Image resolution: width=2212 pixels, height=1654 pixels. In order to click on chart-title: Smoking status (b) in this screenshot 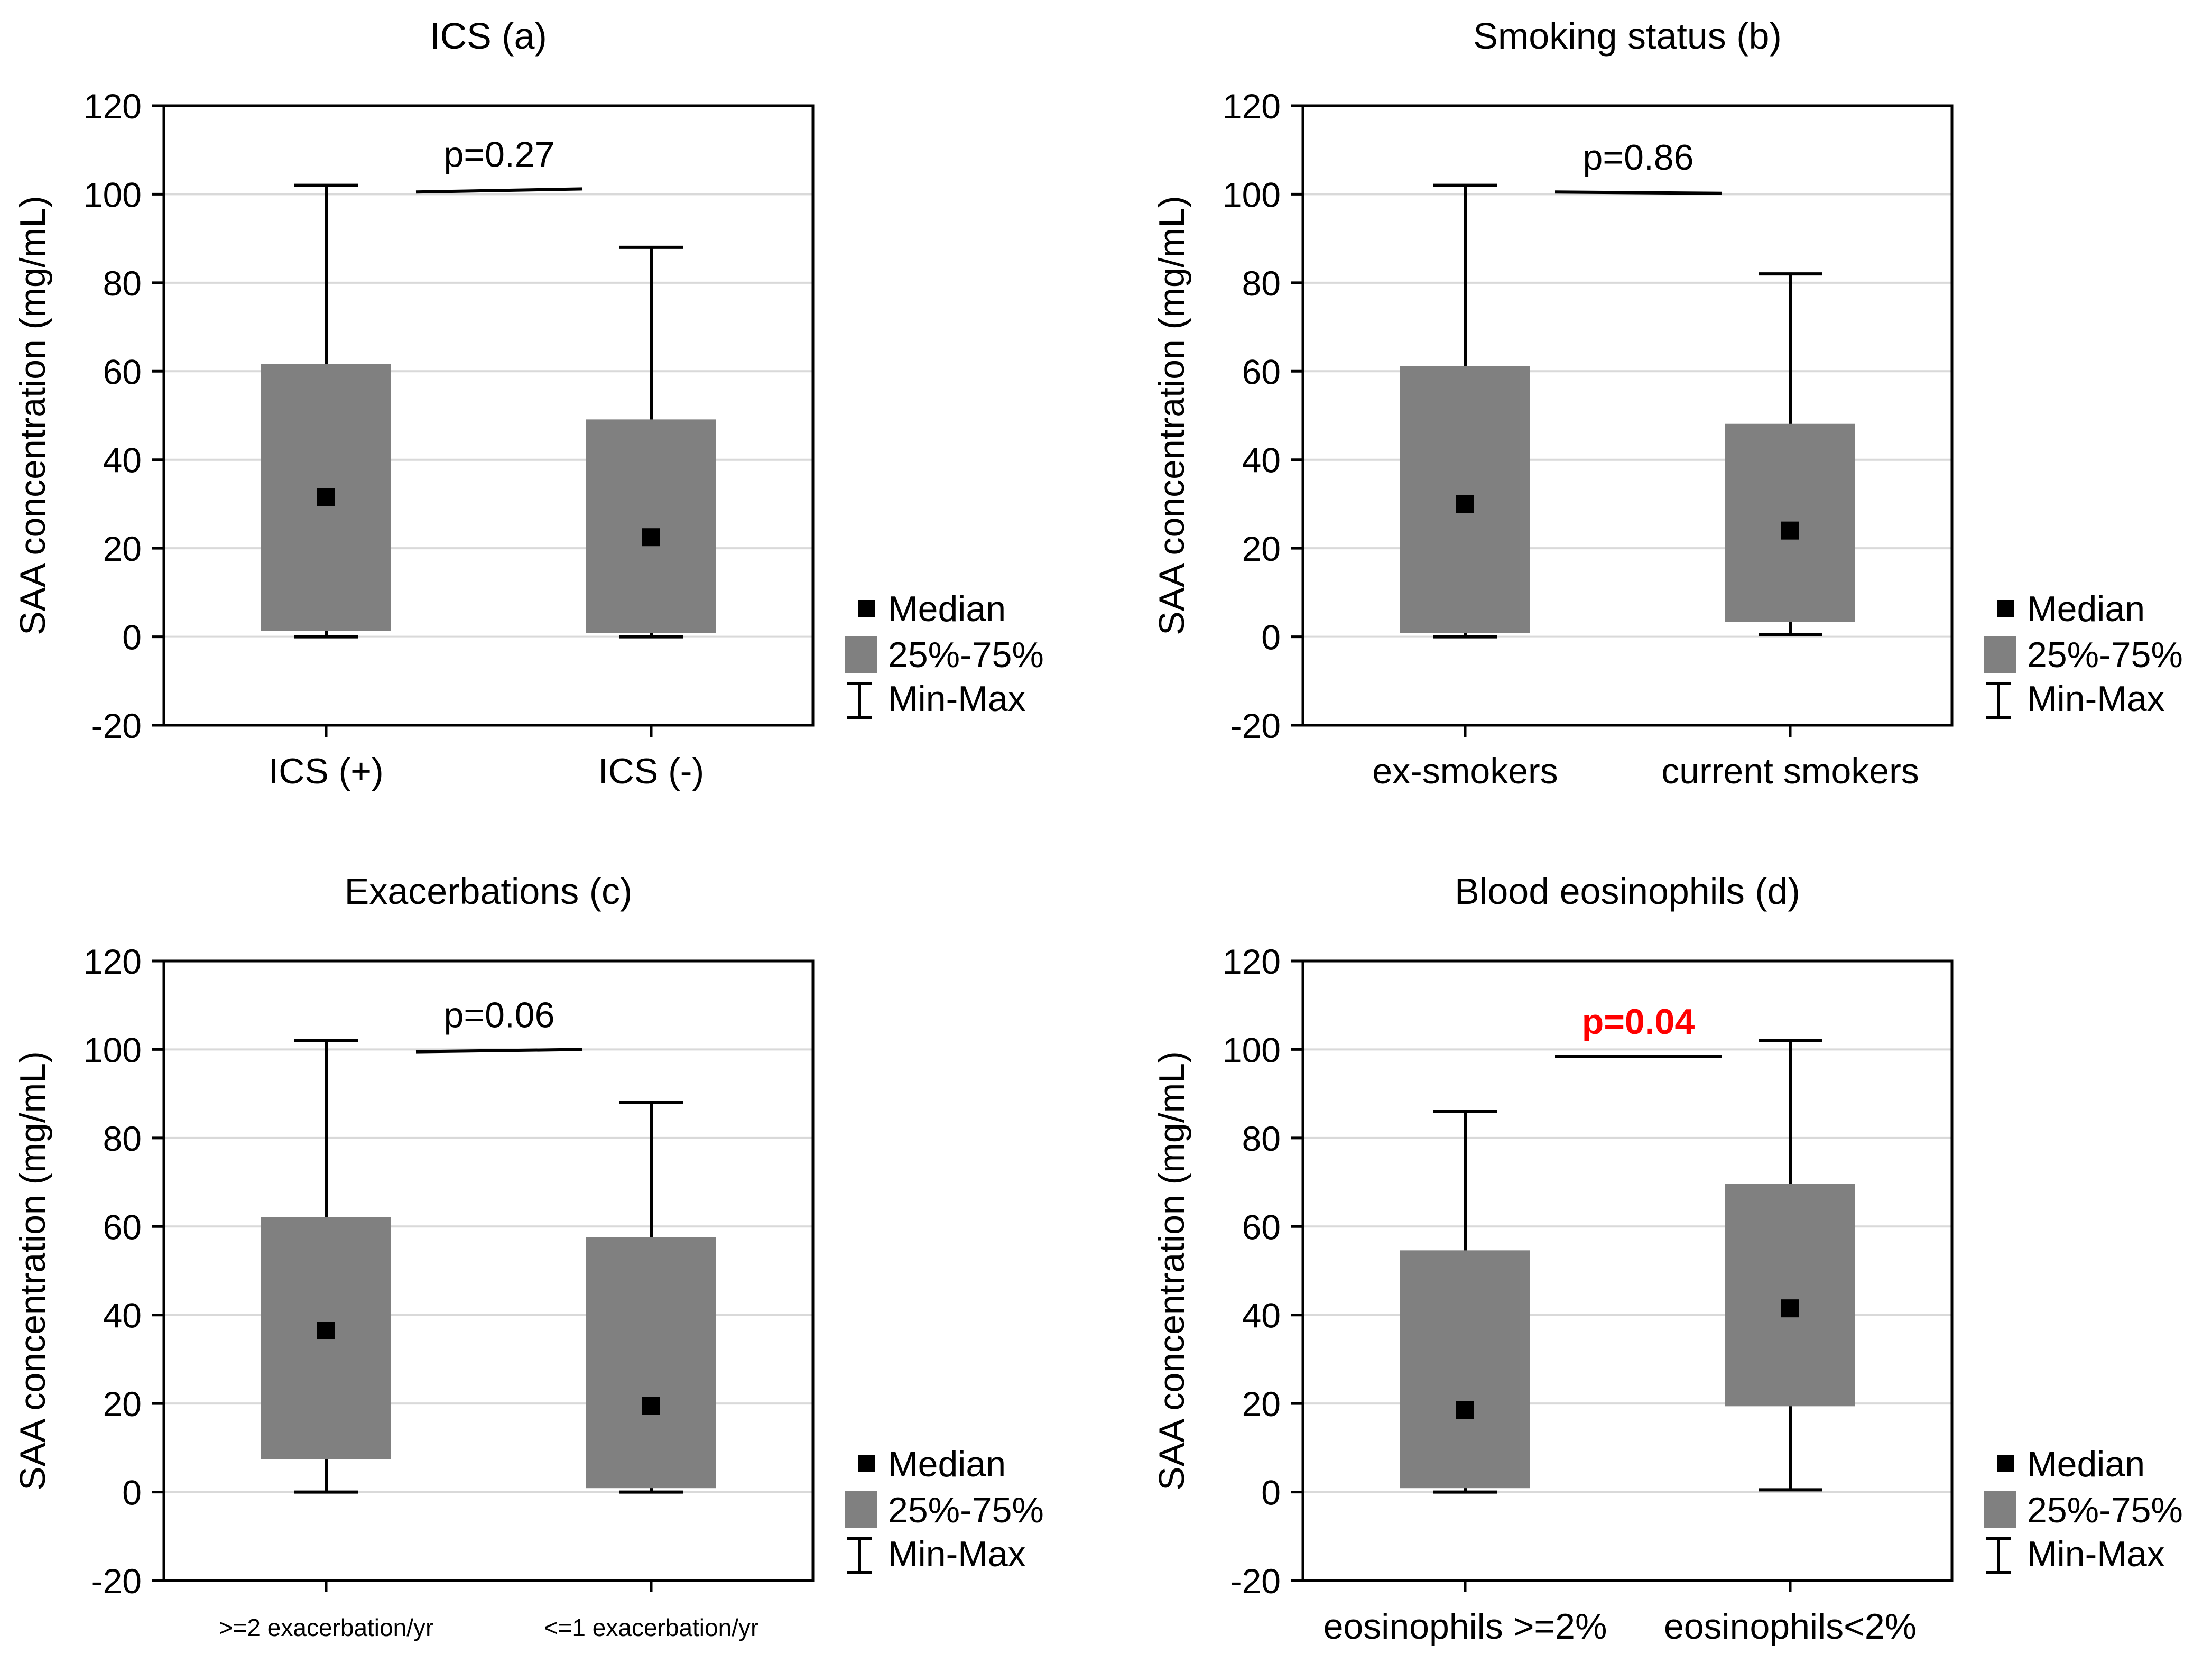, I will do `click(1627, 36)`.